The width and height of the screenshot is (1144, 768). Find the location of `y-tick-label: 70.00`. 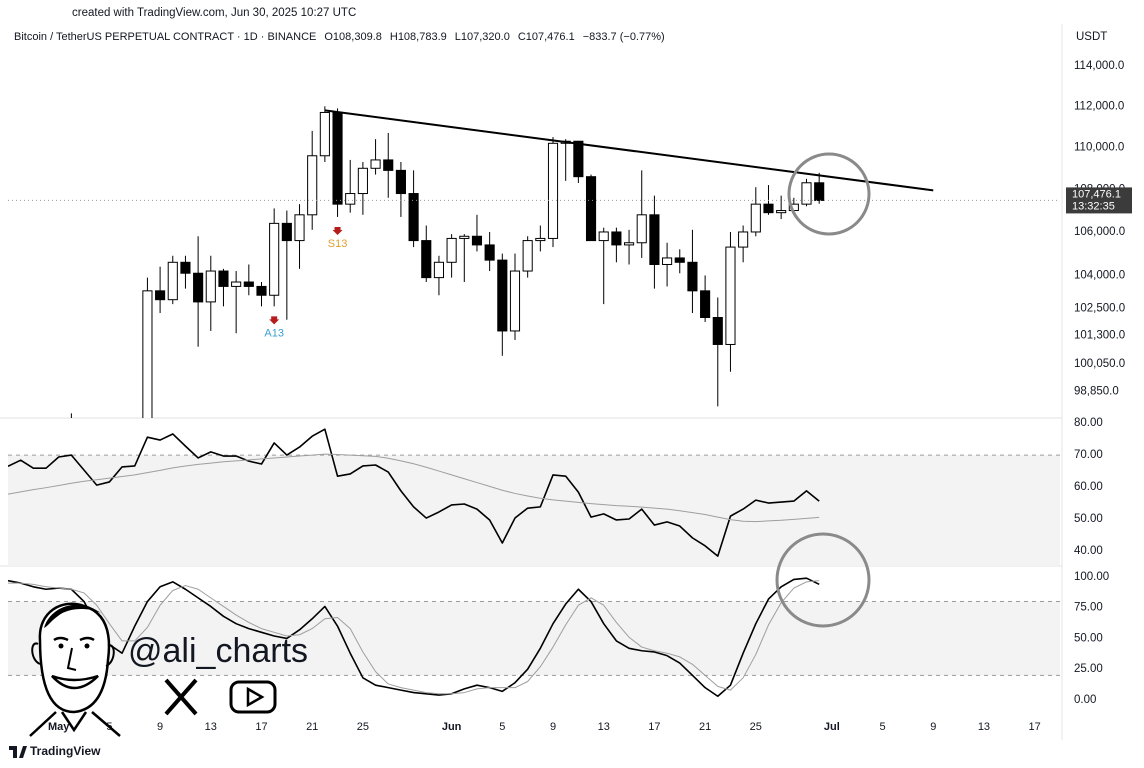

y-tick-label: 70.00 is located at coordinates (1088, 455).